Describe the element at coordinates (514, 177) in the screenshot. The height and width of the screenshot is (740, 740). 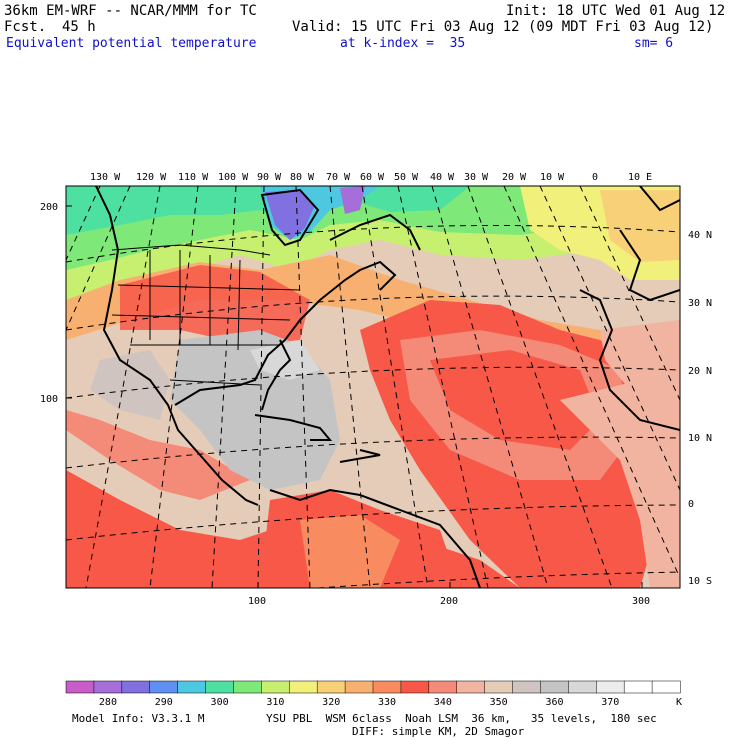
I see `lon-label: 20 W` at that location.